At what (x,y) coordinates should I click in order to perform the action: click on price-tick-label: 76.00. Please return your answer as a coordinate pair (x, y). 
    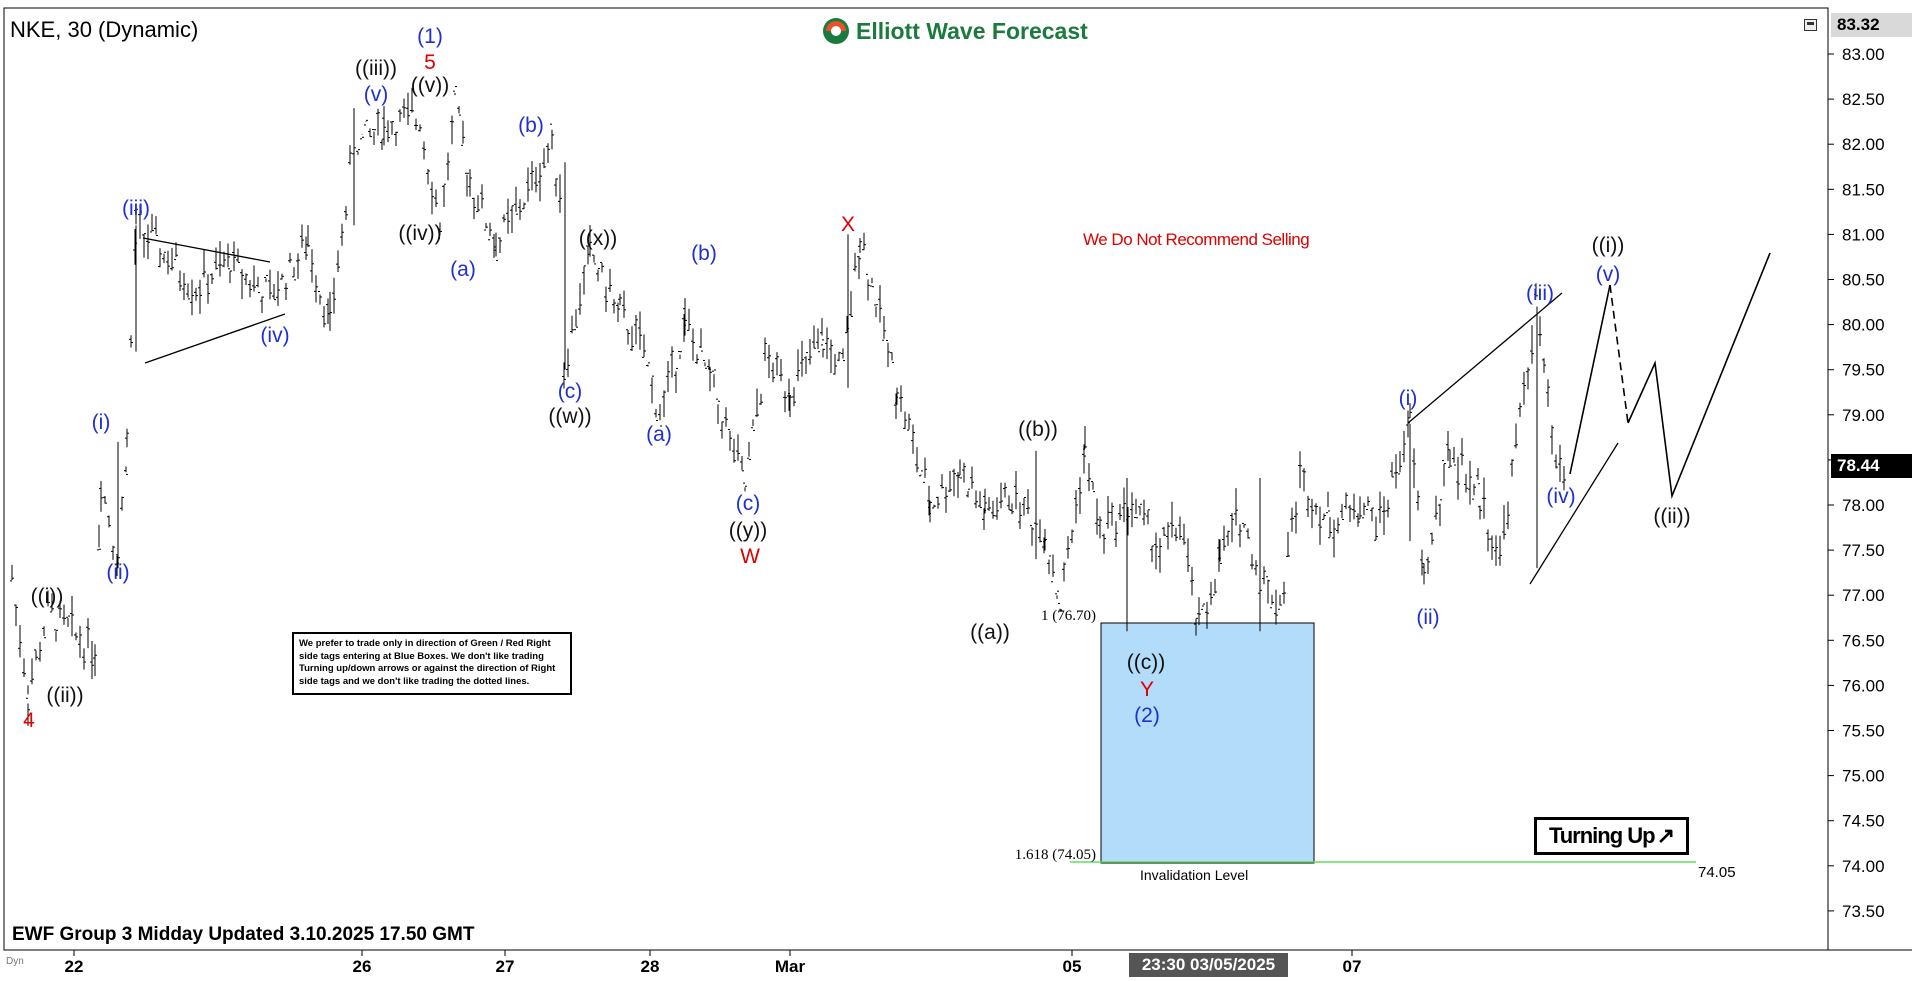
    Looking at the image, I should click on (1863, 685).